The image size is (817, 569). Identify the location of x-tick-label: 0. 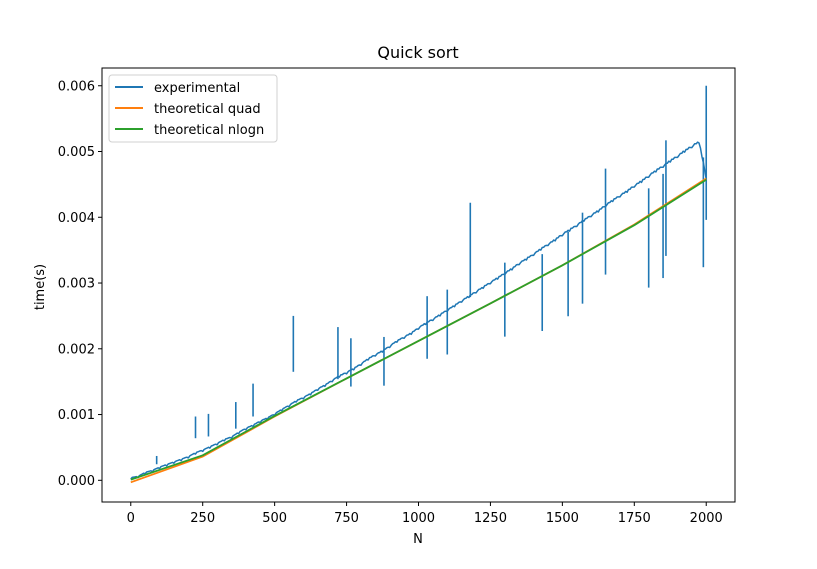
(131, 518).